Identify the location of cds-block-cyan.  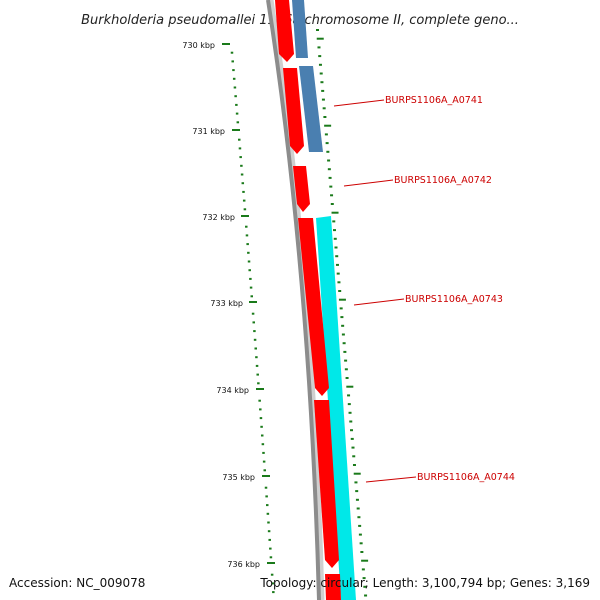
(336, 408).